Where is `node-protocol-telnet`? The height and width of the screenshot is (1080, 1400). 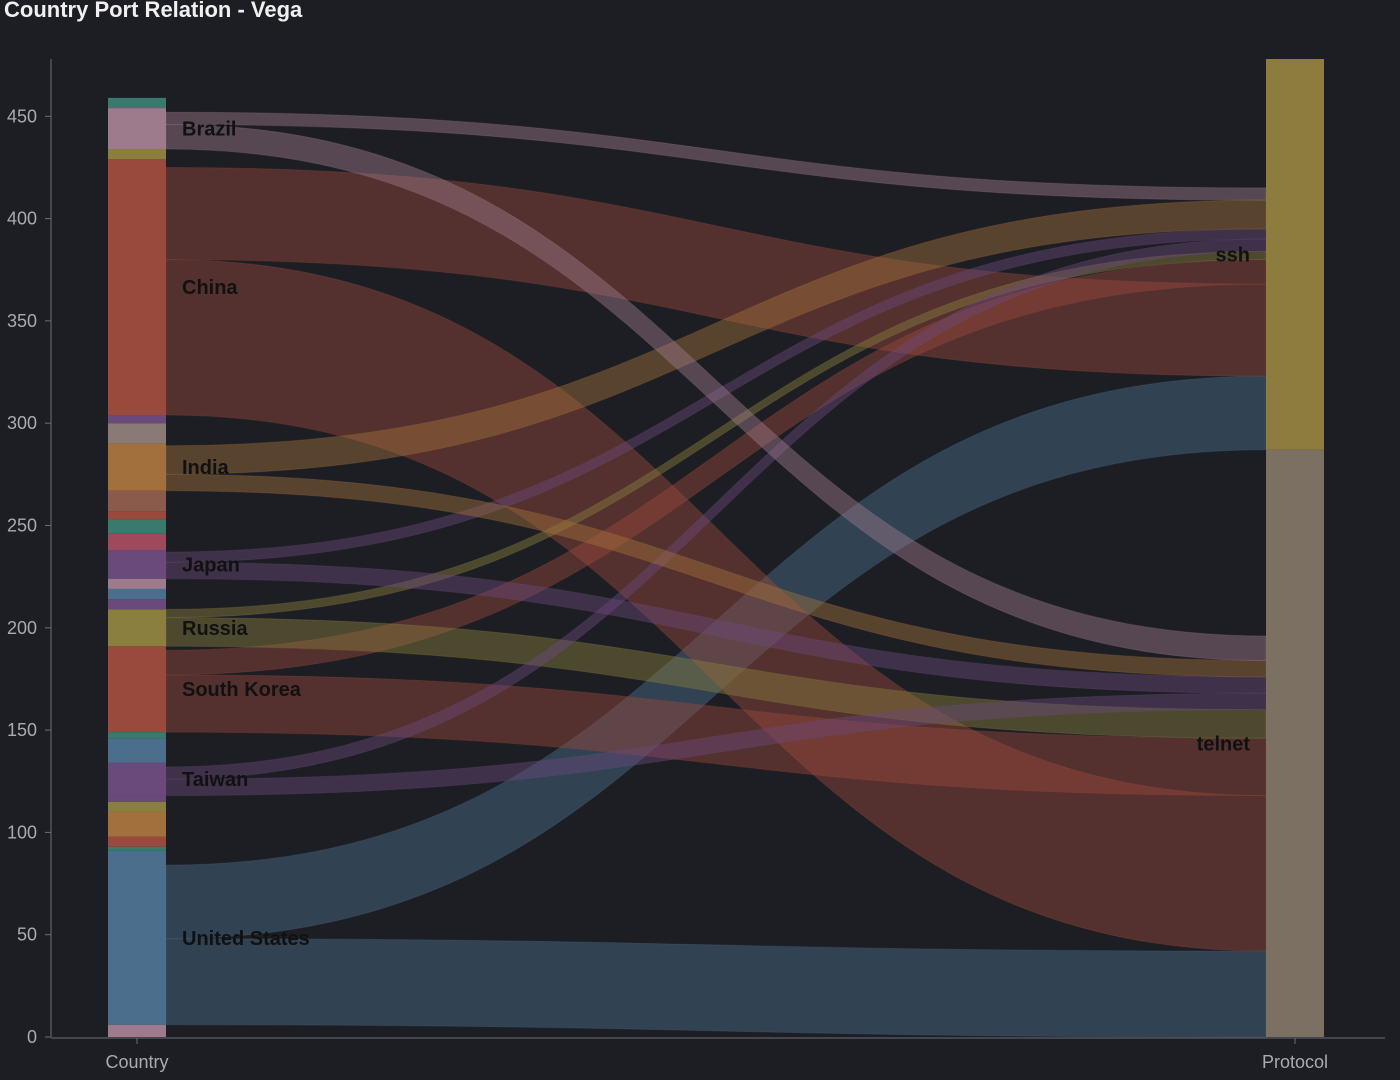 node-protocol-telnet is located at coordinates (1295, 743).